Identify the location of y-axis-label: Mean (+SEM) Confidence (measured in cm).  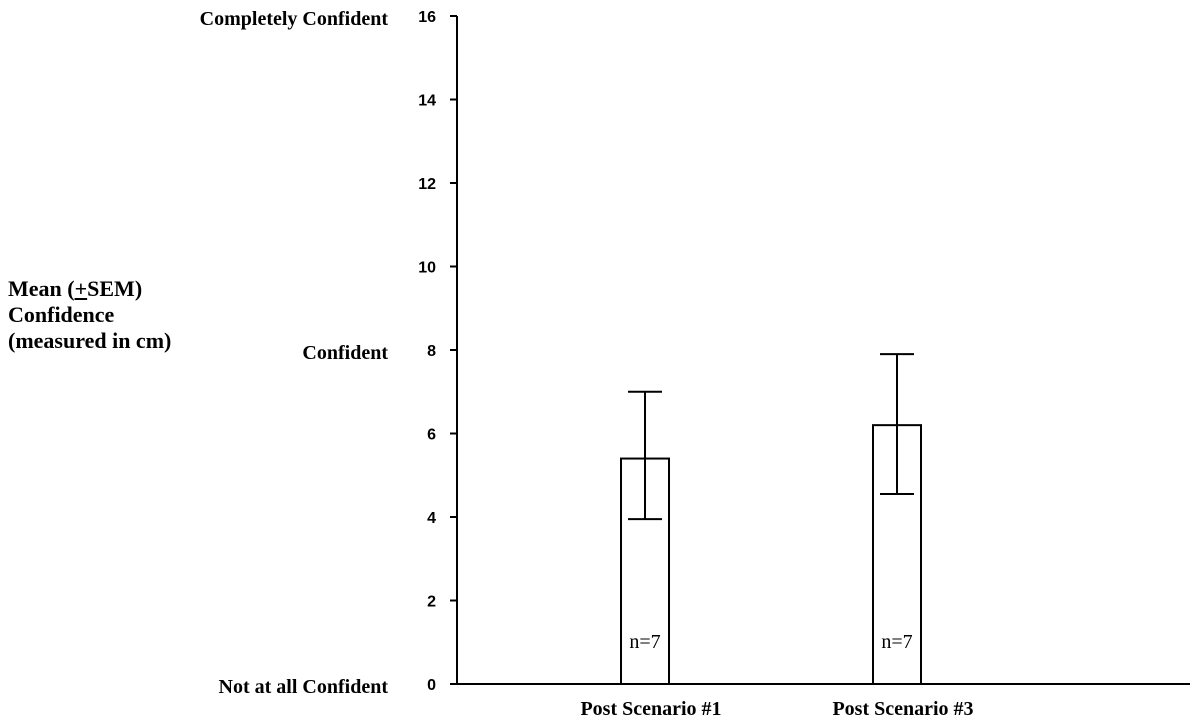
(89, 315).